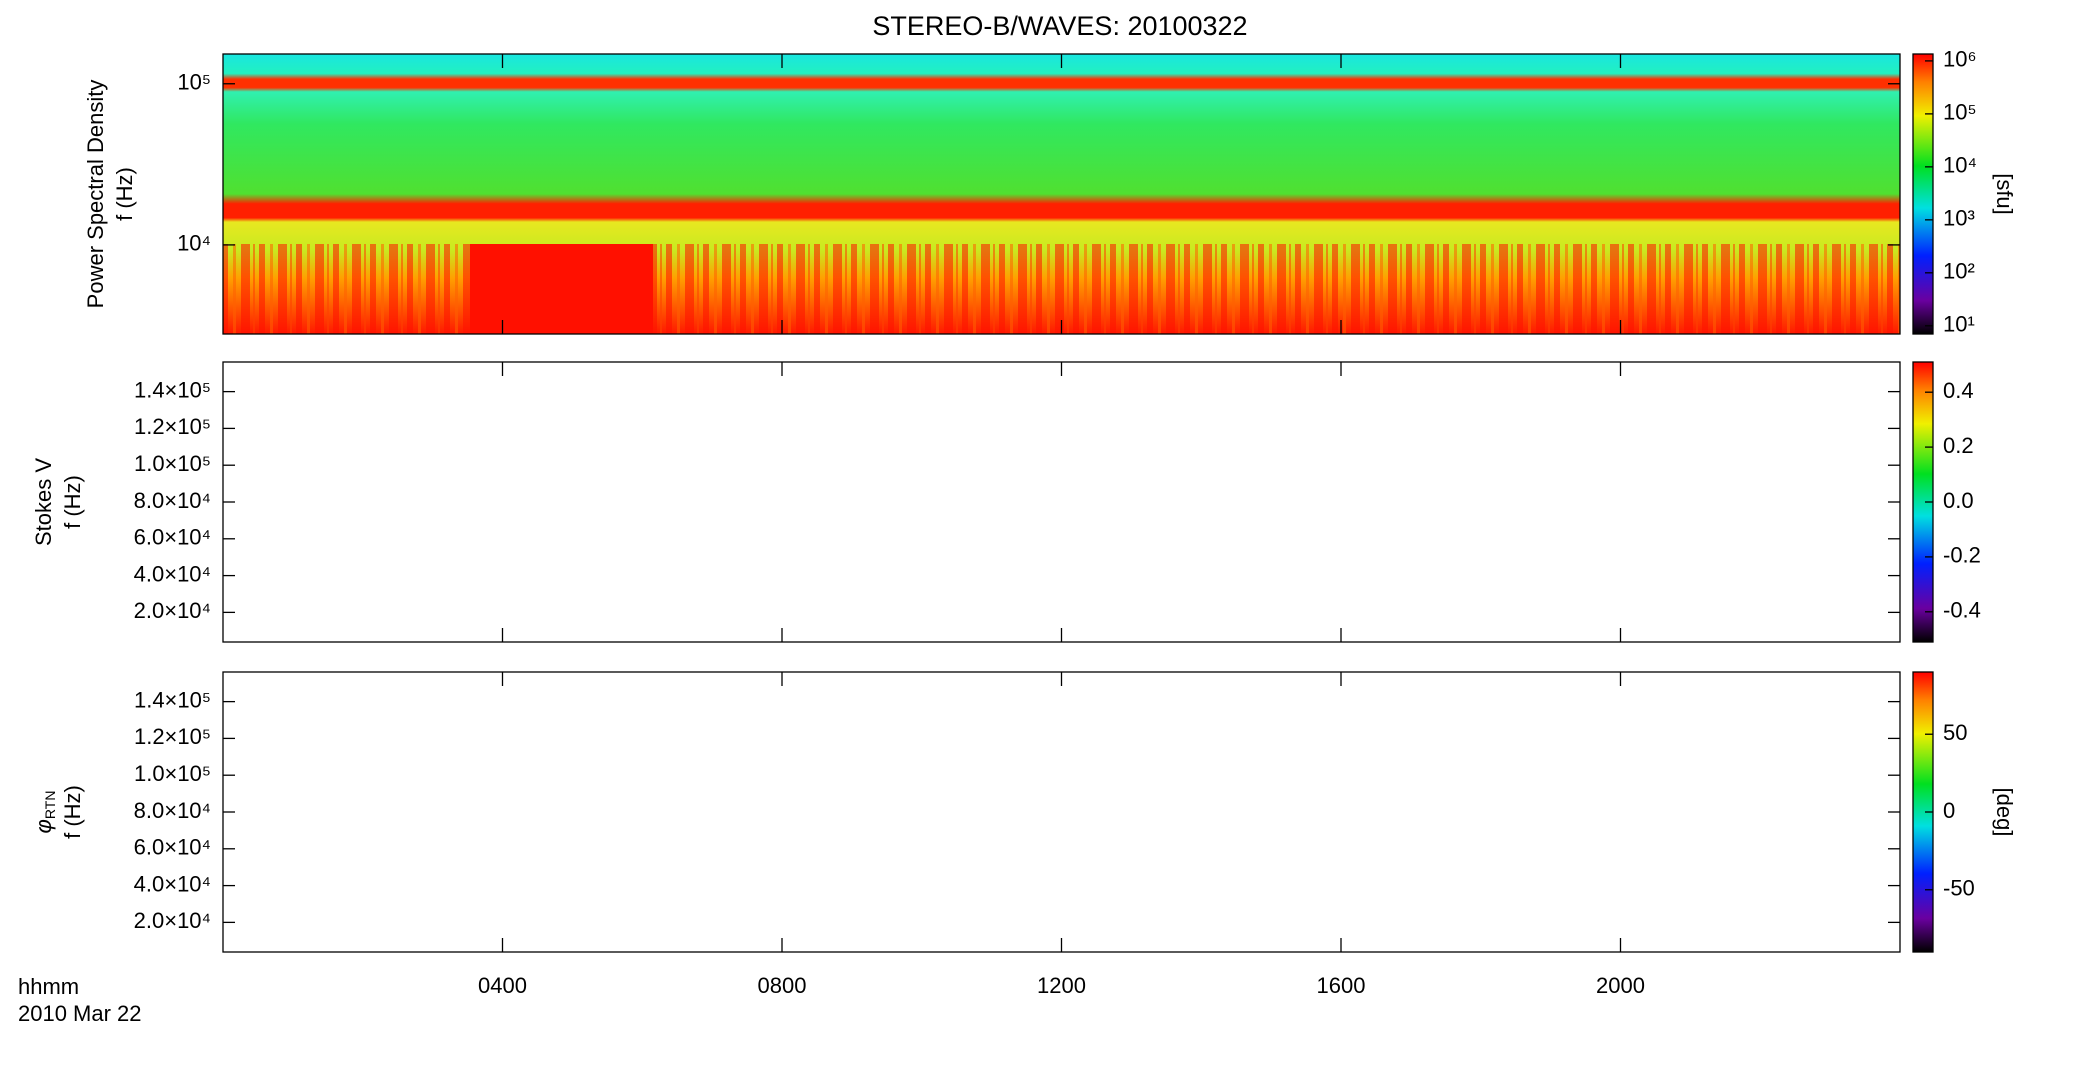  What do you see at coordinates (1958, 445) in the screenshot?
I see `colorbar-tick-label: 0.2` at bounding box center [1958, 445].